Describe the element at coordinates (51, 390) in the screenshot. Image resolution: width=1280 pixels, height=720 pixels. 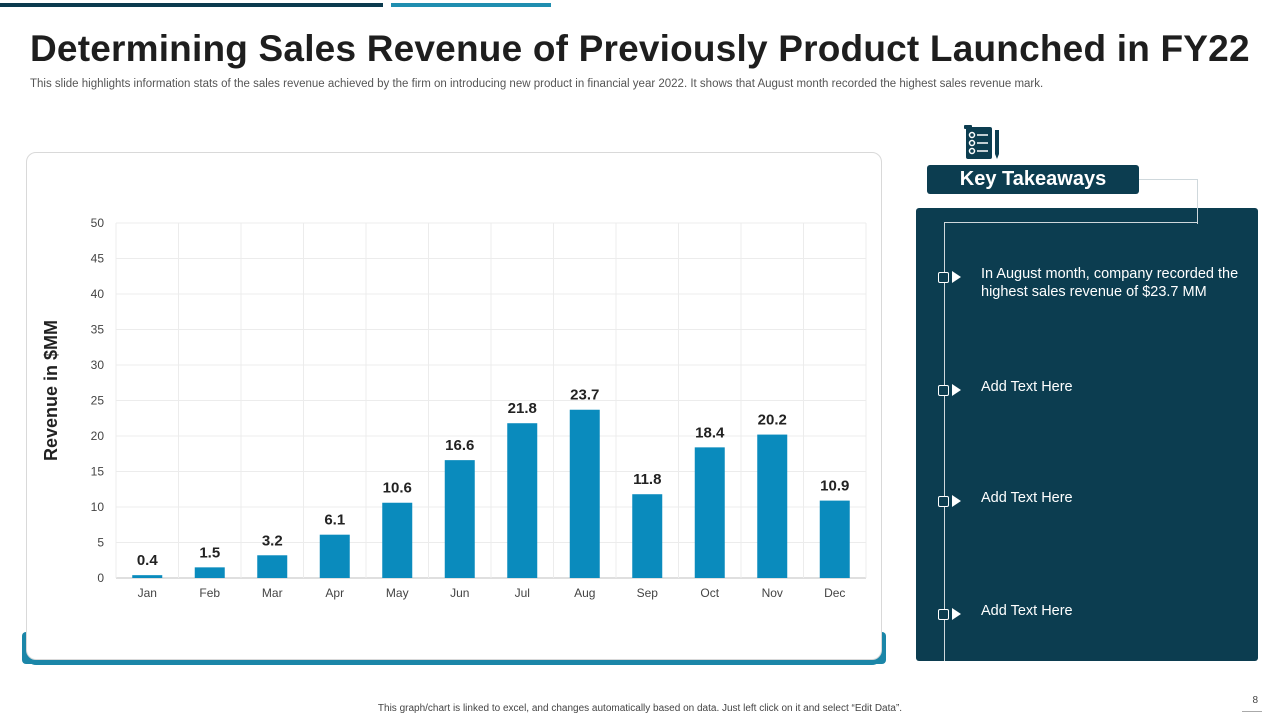
I see `y-axis-label: Revenue in $MM` at that location.